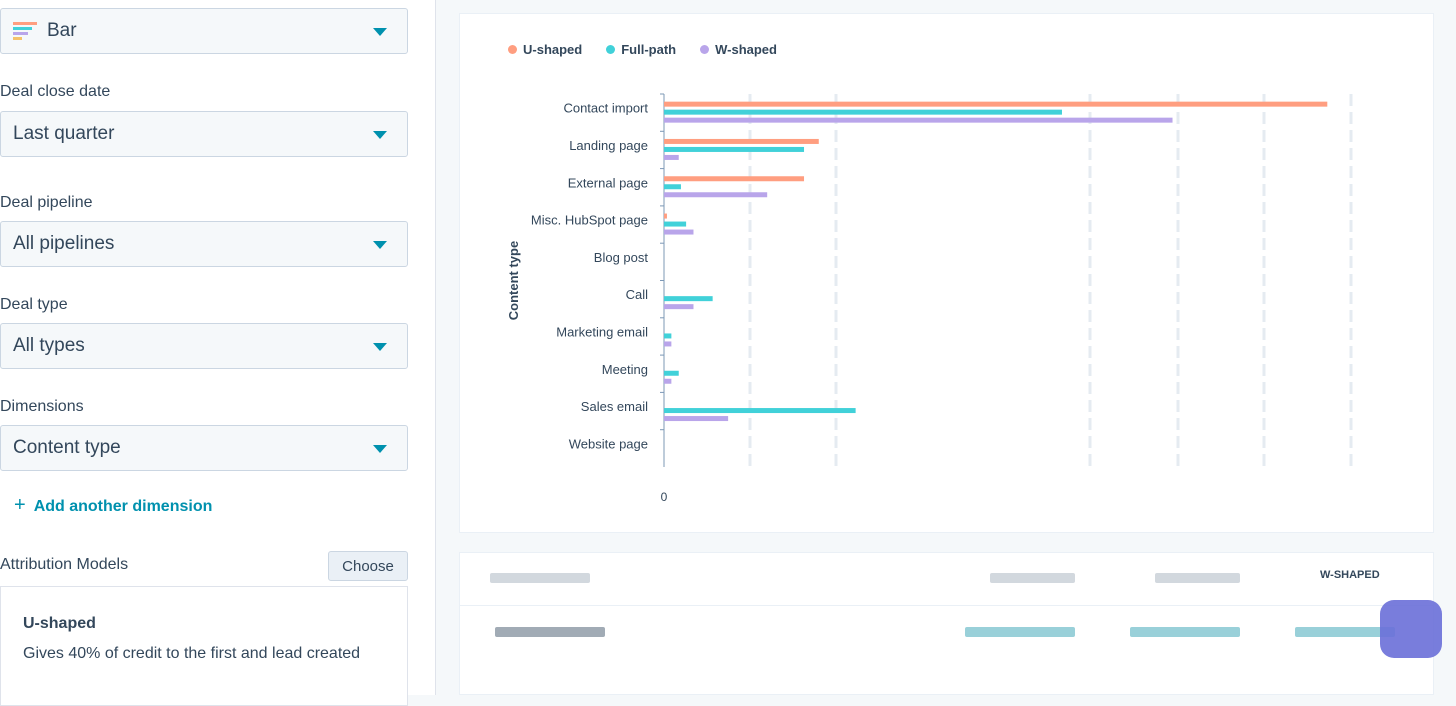  I want to click on select-value: Last quarter, so click(64, 133).